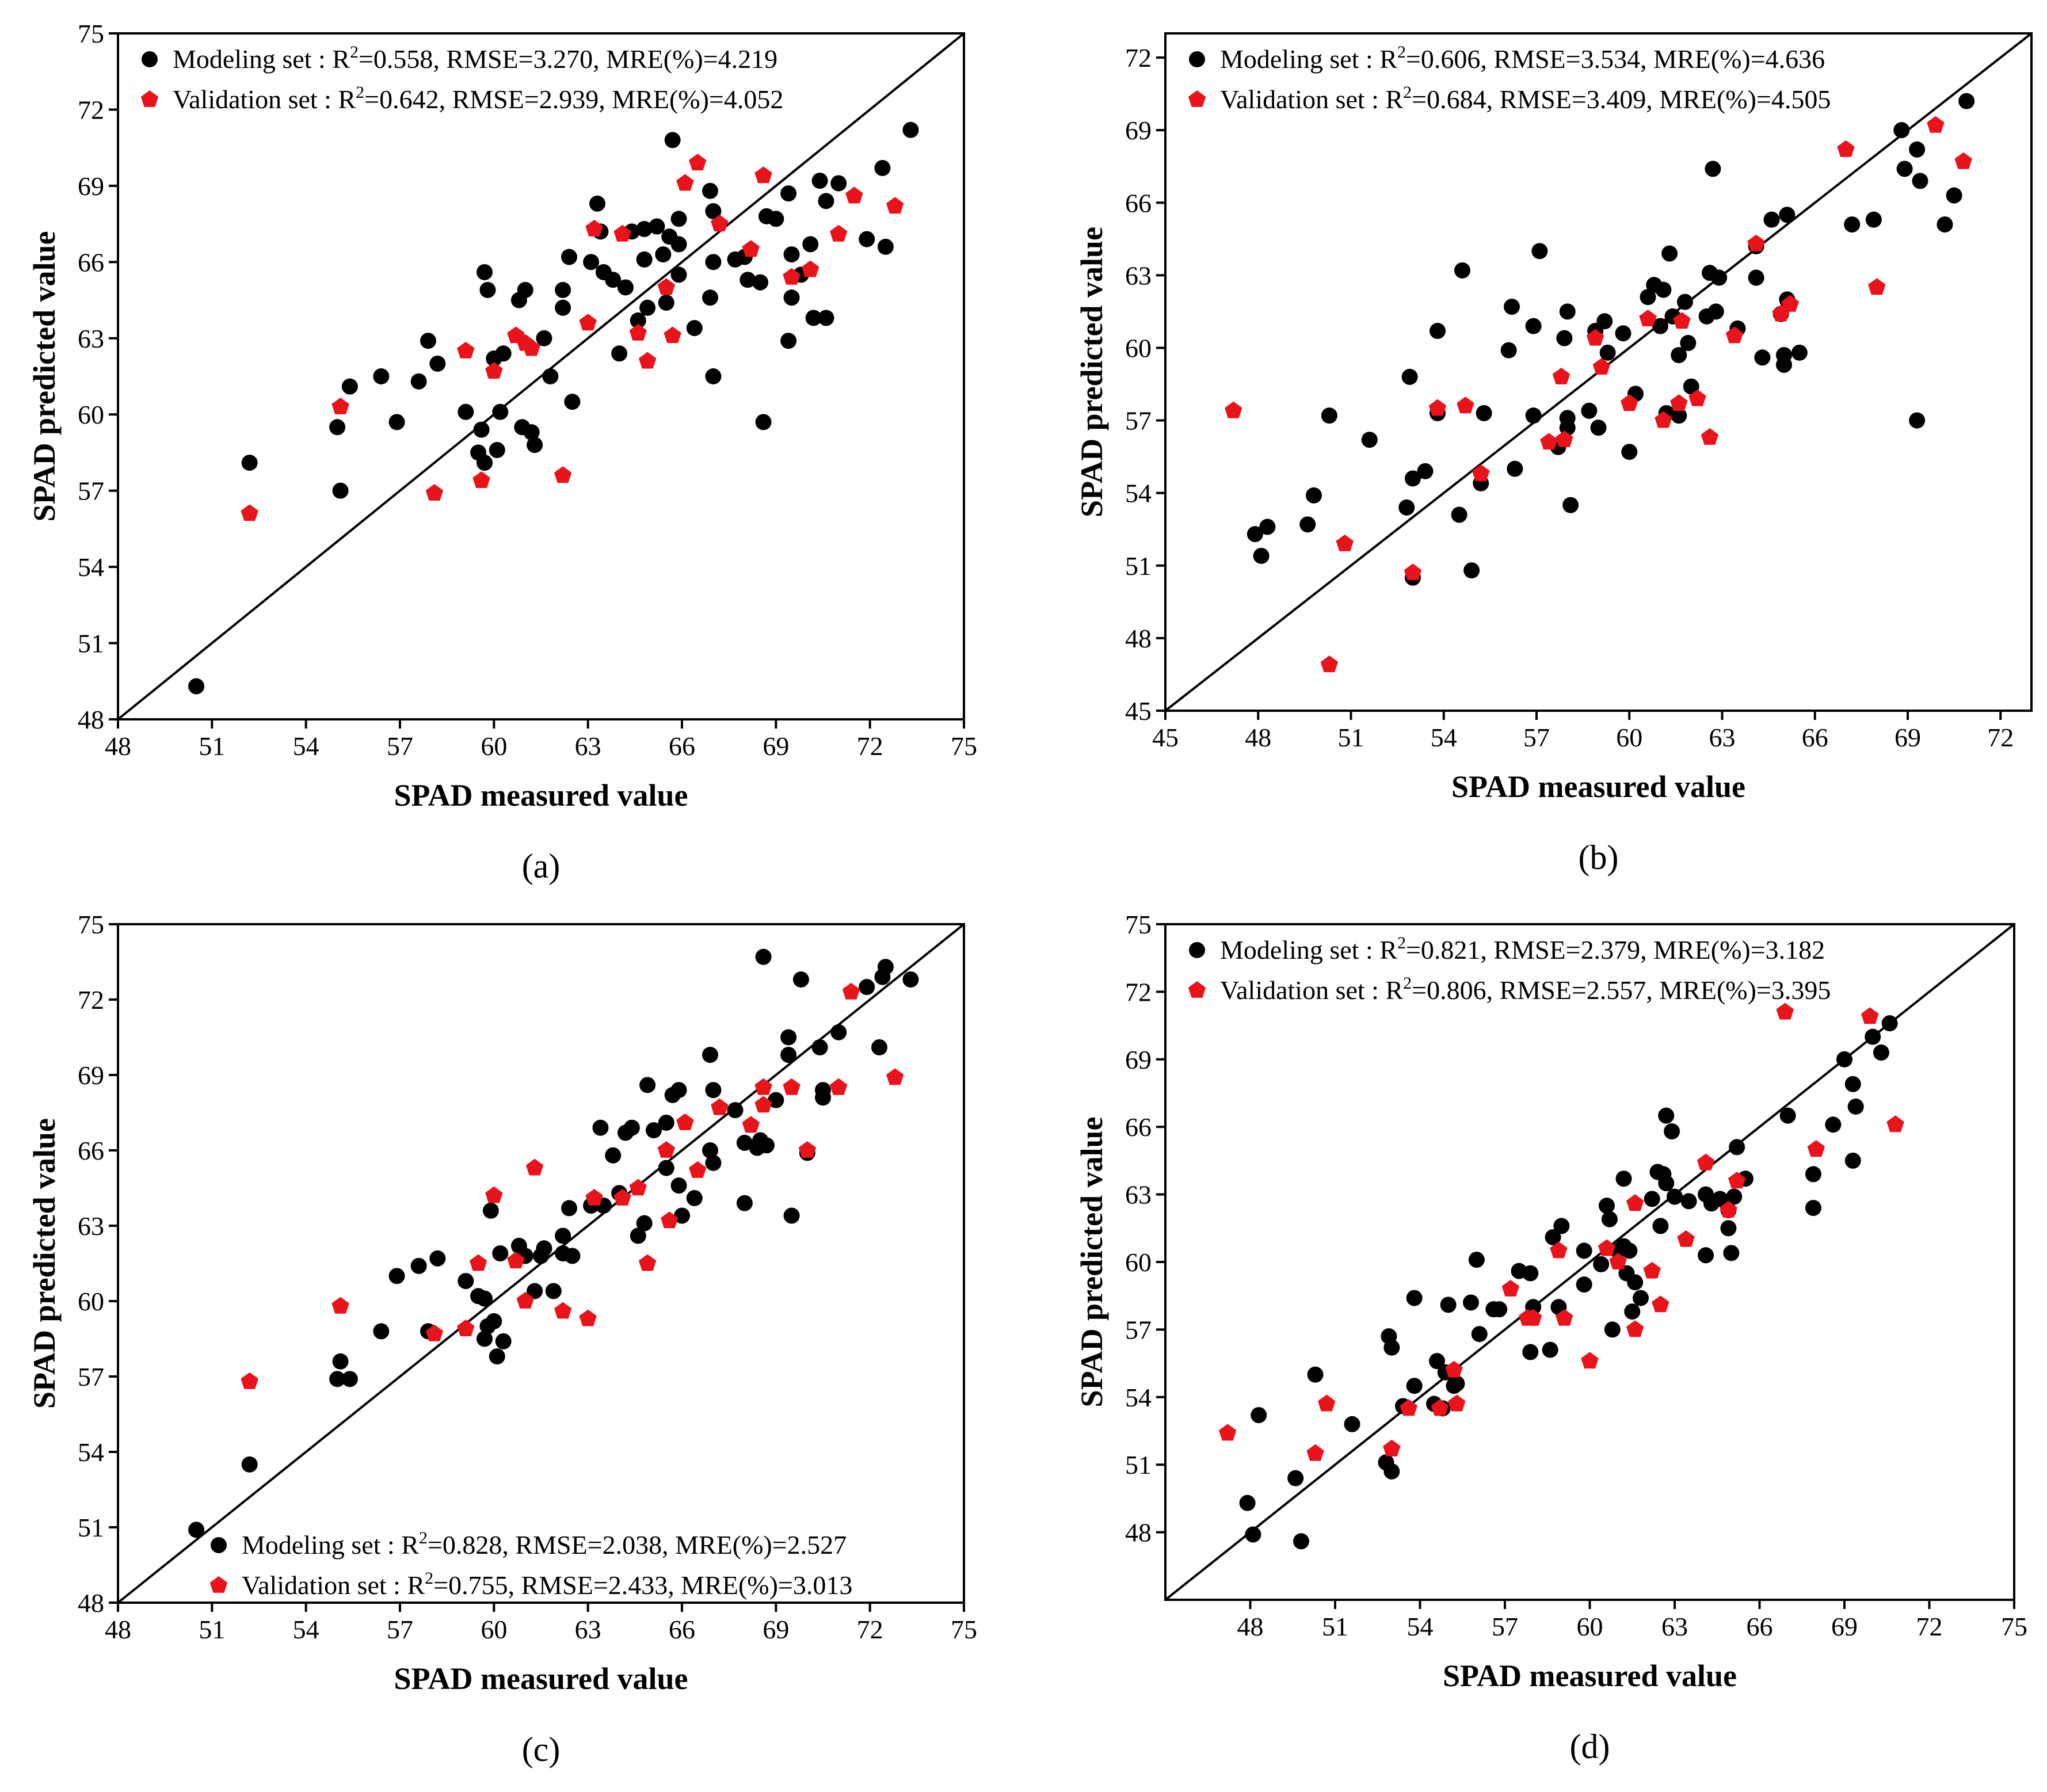  Describe the element at coordinates (218, 1584) in the screenshot. I see `legend-marker-pentagon` at that location.